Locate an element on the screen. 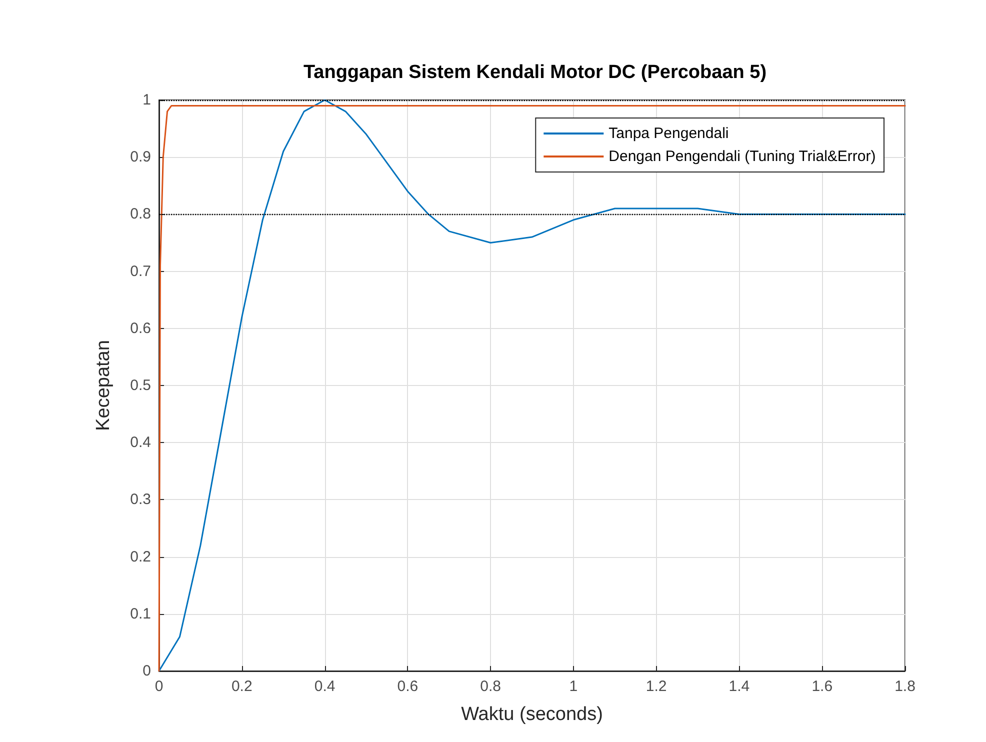  chart-title: Tanggapan Sistem Kendali Motor DC (Percobaan 5) is located at coordinates (535, 72).